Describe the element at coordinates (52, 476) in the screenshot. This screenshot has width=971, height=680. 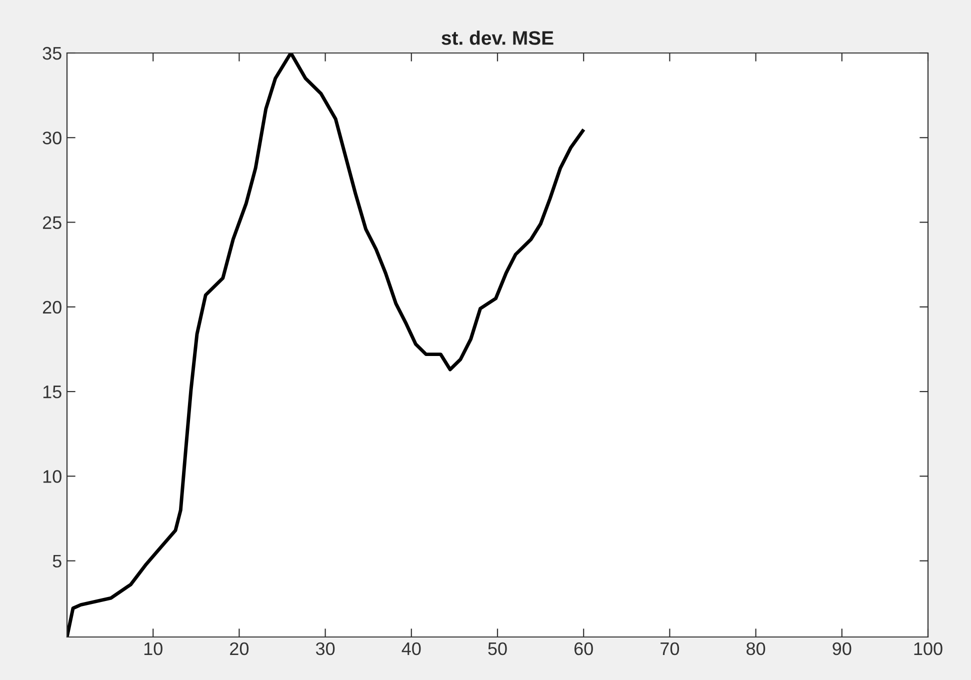
I see `y-tick-label: 10` at that location.